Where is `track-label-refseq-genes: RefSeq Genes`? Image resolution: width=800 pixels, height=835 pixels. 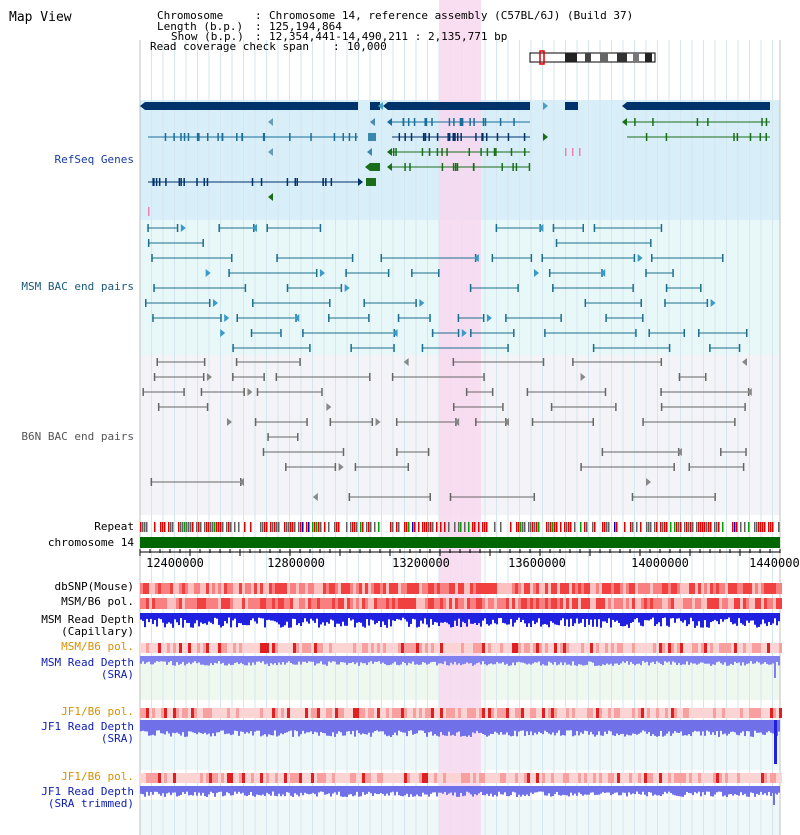
track-label-refseq-genes: RefSeq Genes is located at coordinates (94, 159).